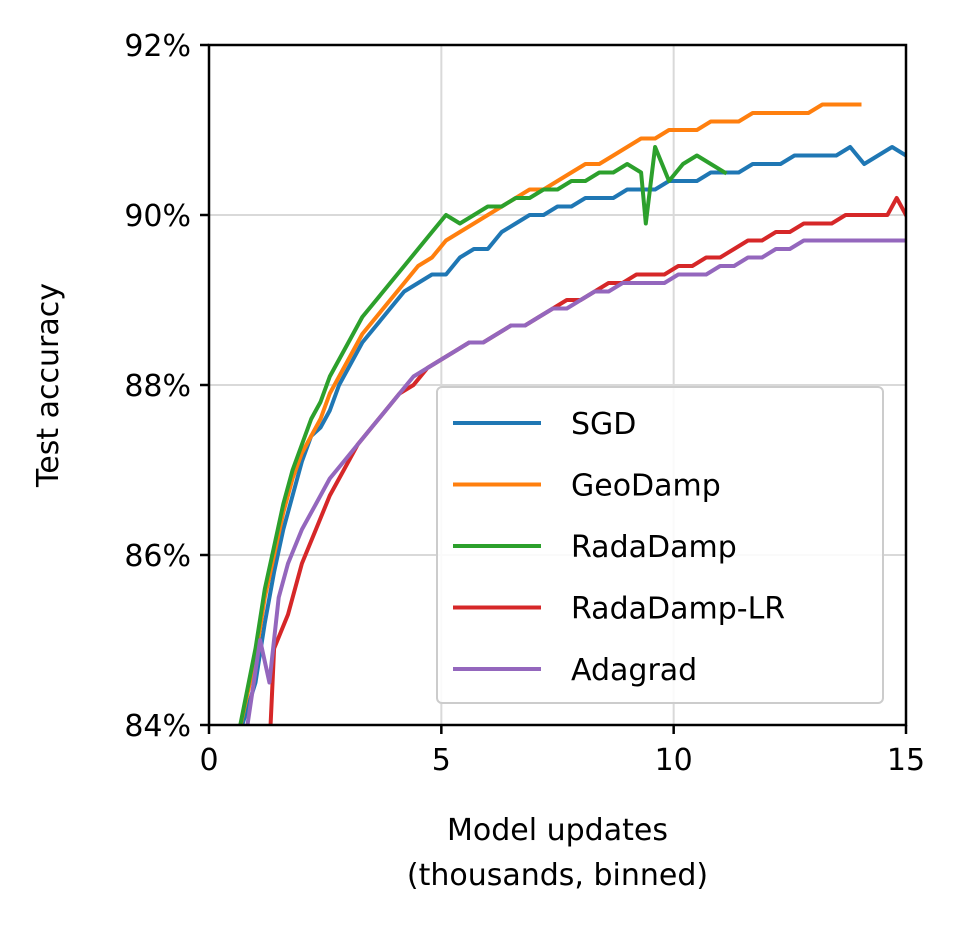  Describe the element at coordinates (603, 424) in the screenshot. I see `legend-label: SGD` at that location.